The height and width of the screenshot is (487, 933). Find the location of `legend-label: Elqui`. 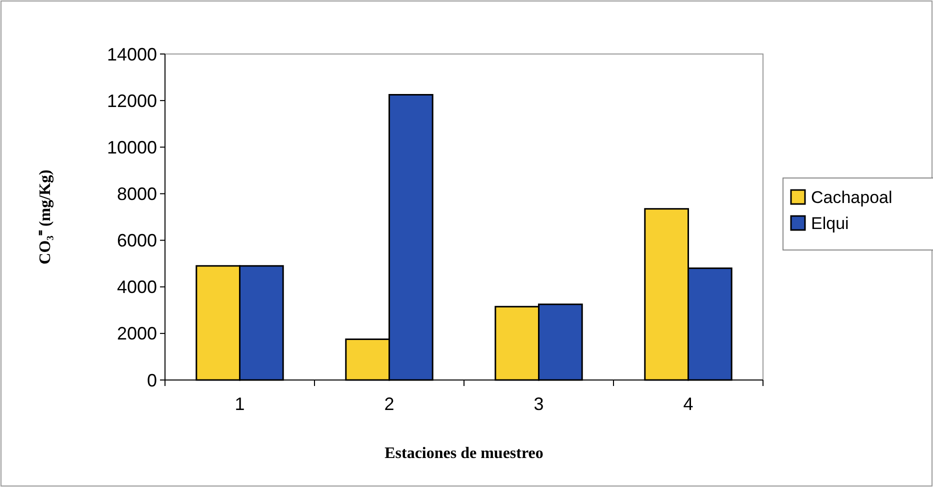

legend-label: Elqui is located at coordinates (830, 223).